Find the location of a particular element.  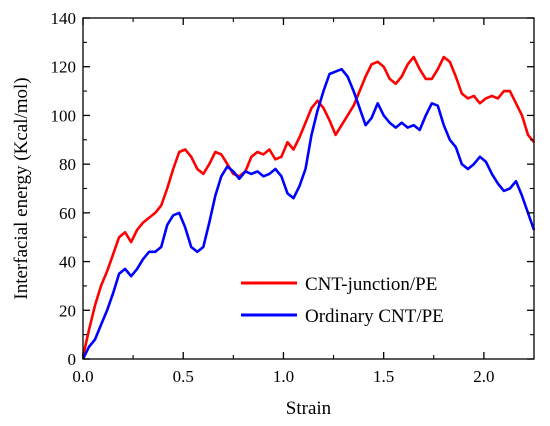

x-tick-label: 1.0 is located at coordinates (283, 376).